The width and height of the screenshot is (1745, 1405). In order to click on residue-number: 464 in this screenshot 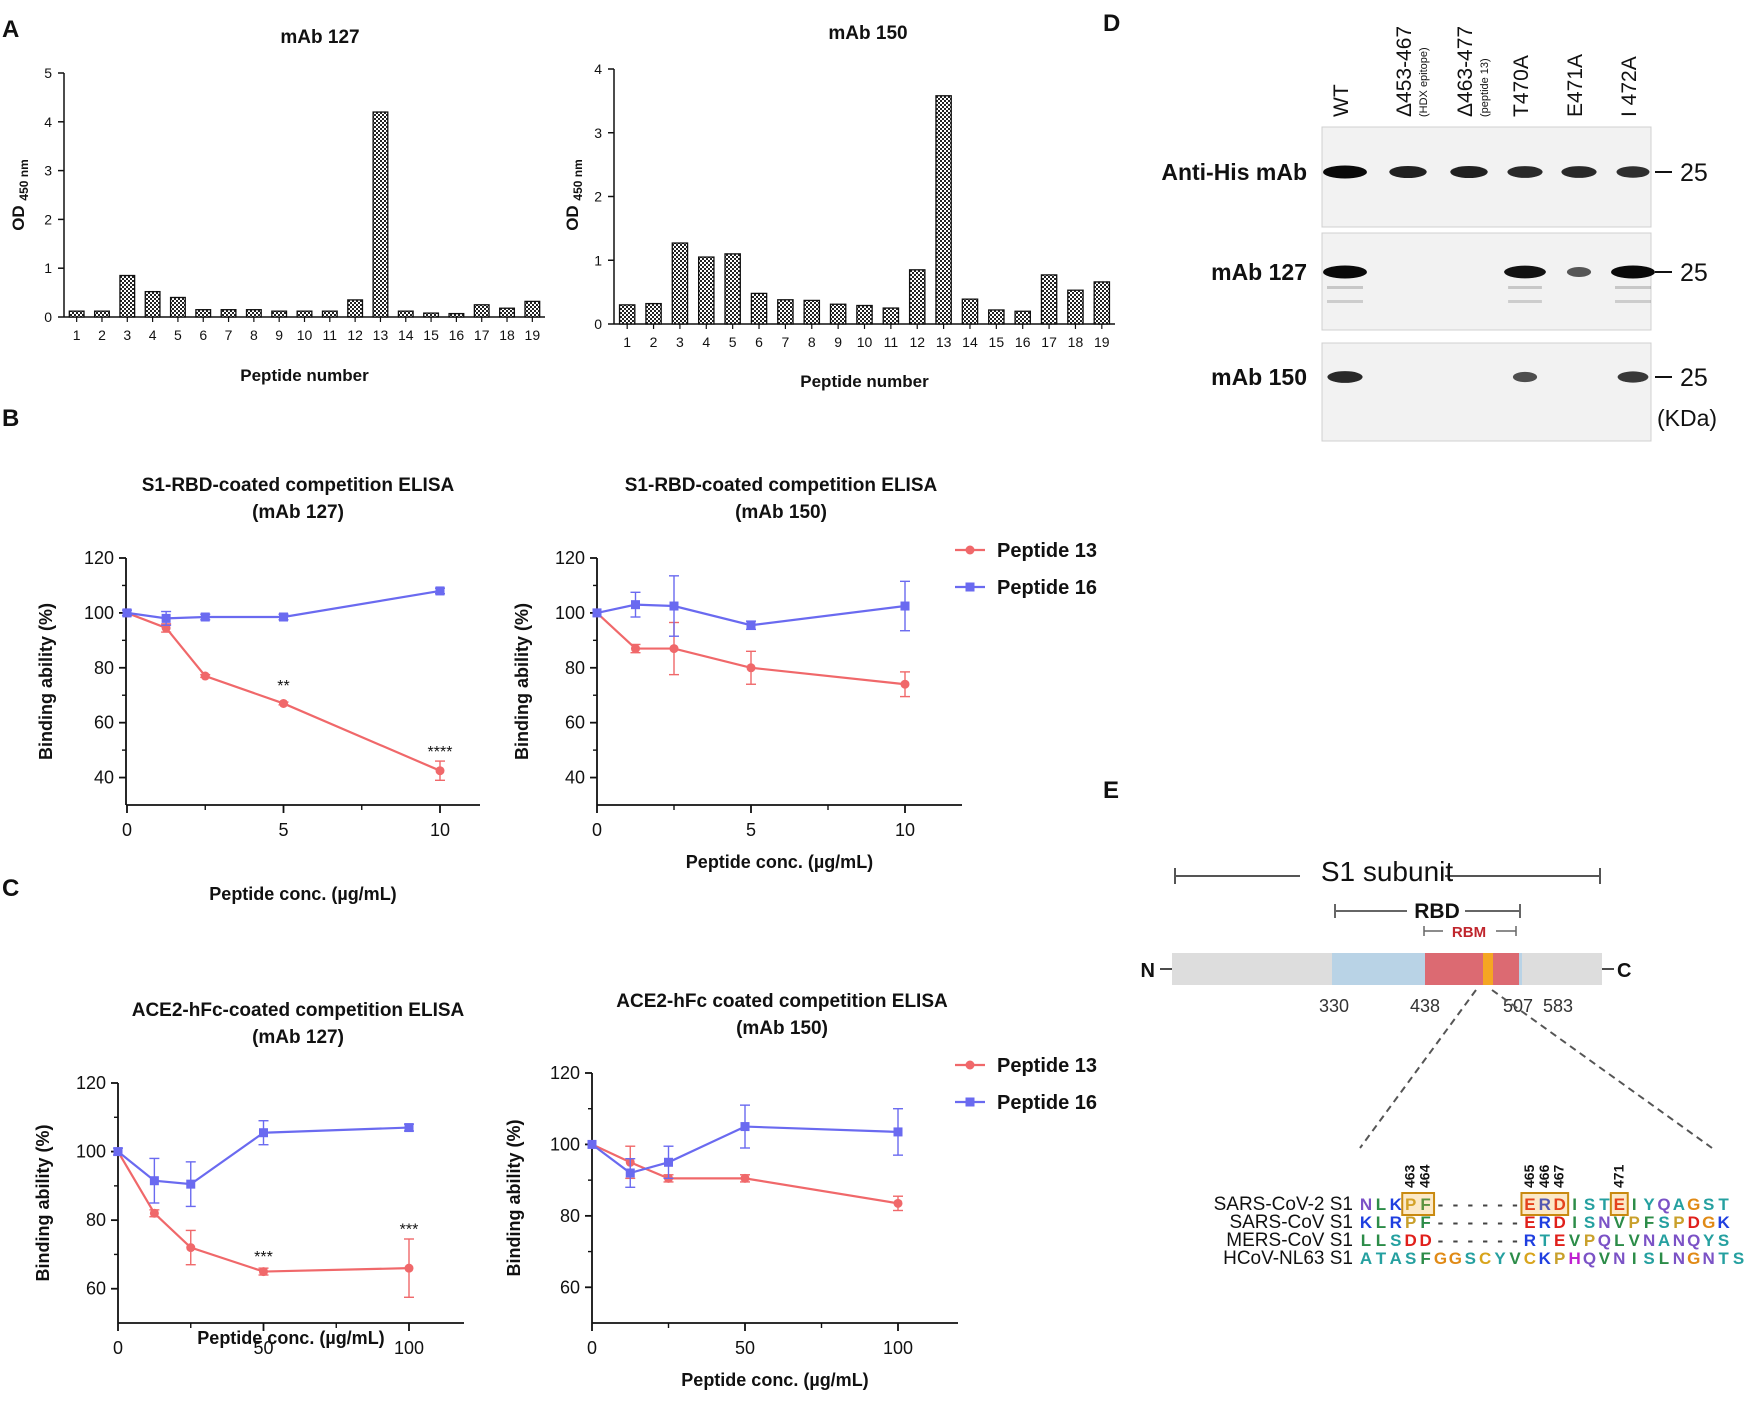, I will do `click(1425, 1176)`.